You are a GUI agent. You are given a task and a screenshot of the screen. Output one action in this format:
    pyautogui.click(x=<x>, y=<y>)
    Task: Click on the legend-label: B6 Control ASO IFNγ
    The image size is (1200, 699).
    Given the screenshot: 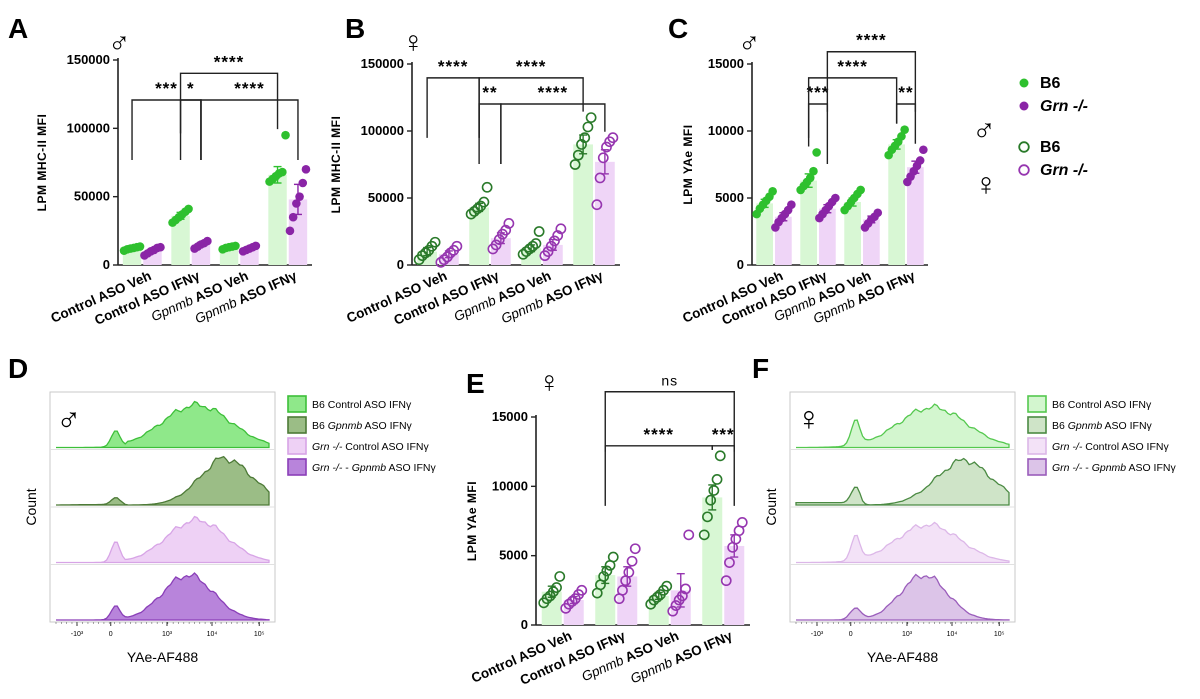 What is the action you would take?
    pyautogui.click(x=1102, y=405)
    